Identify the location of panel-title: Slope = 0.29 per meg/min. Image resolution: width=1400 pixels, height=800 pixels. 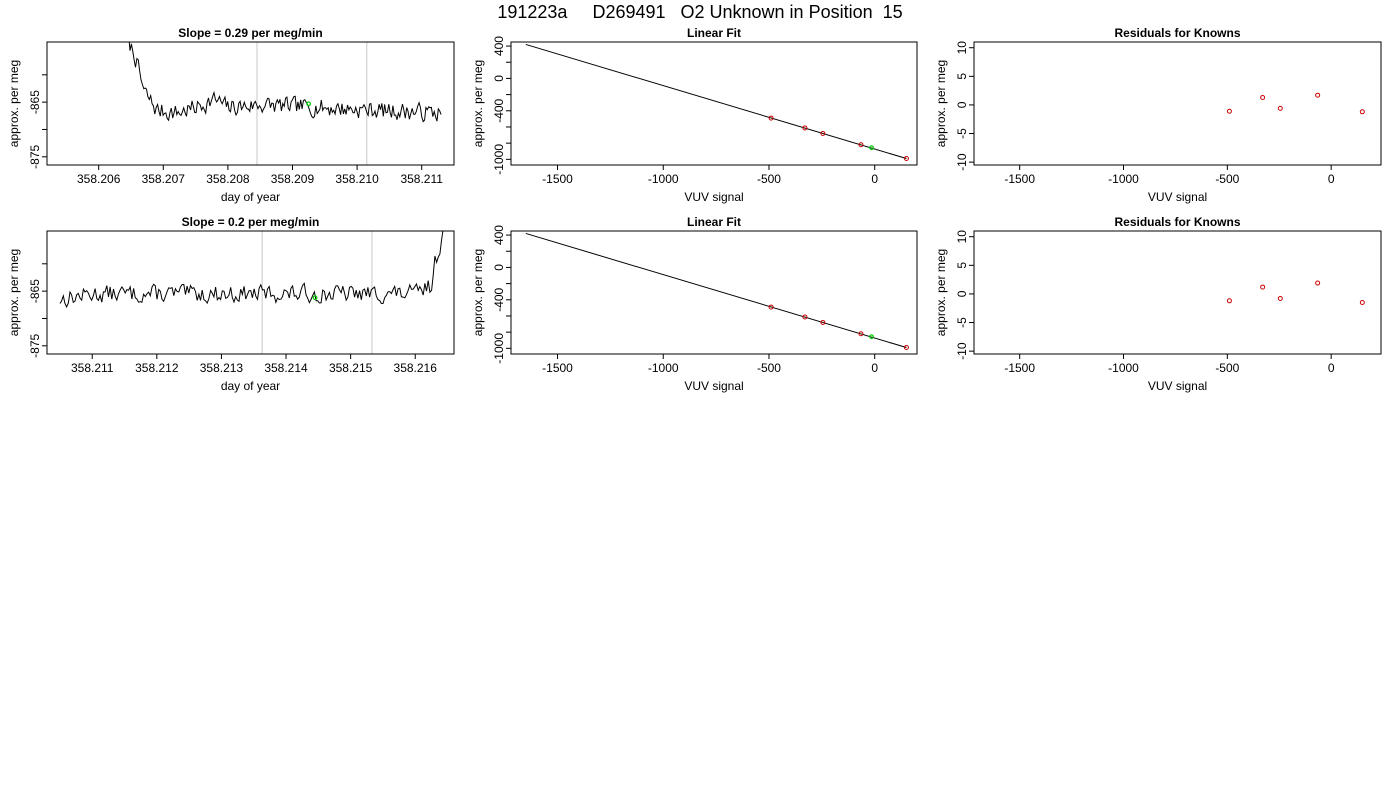
(250, 33).